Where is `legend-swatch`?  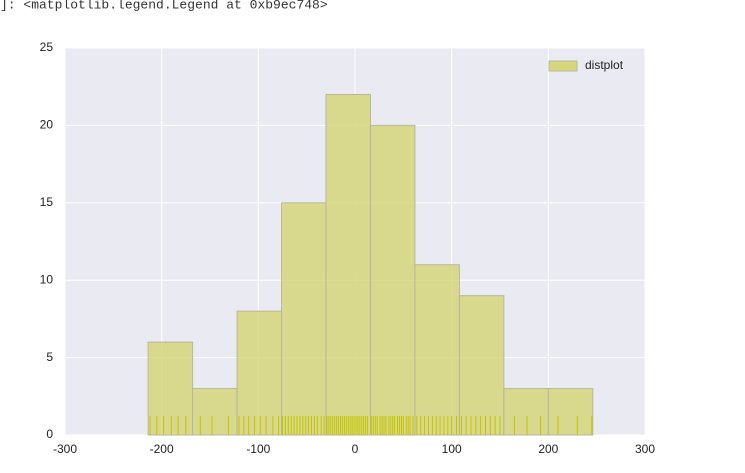
legend-swatch is located at coordinates (563, 66).